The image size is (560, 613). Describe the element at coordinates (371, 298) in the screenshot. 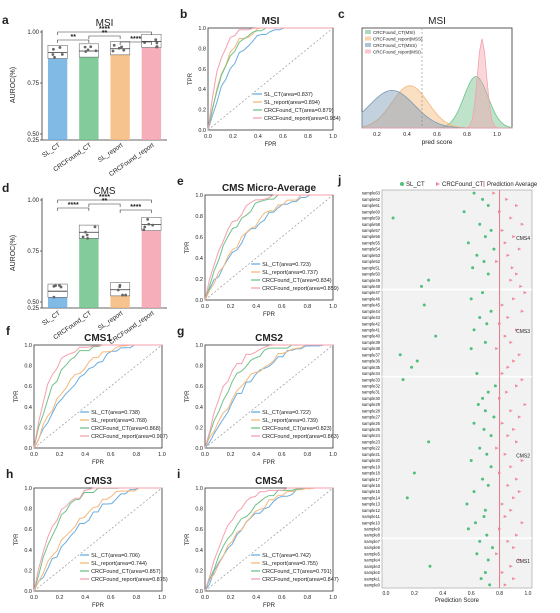

I see `sample-label-17: sample46` at that location.